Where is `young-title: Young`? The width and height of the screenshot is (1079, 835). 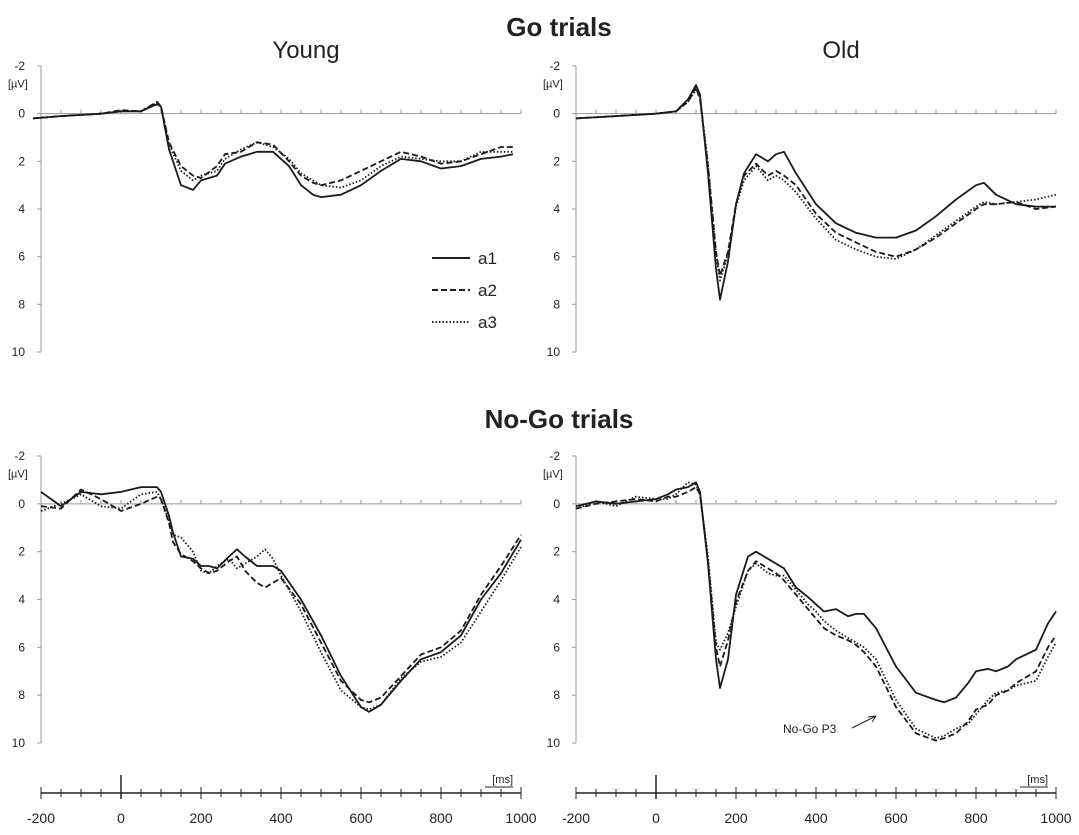 young-title: Young is located at coordinates (305, 50).